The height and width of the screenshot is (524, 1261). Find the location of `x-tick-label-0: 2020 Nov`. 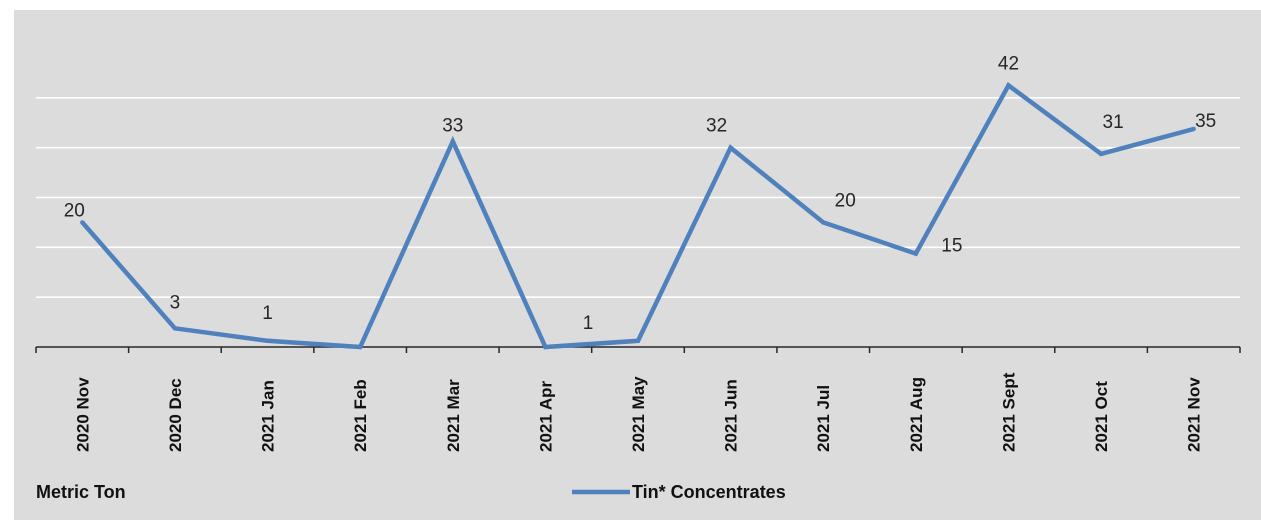

x-tick-label-0: 2020 Nov is located at coordinates (82, 414).